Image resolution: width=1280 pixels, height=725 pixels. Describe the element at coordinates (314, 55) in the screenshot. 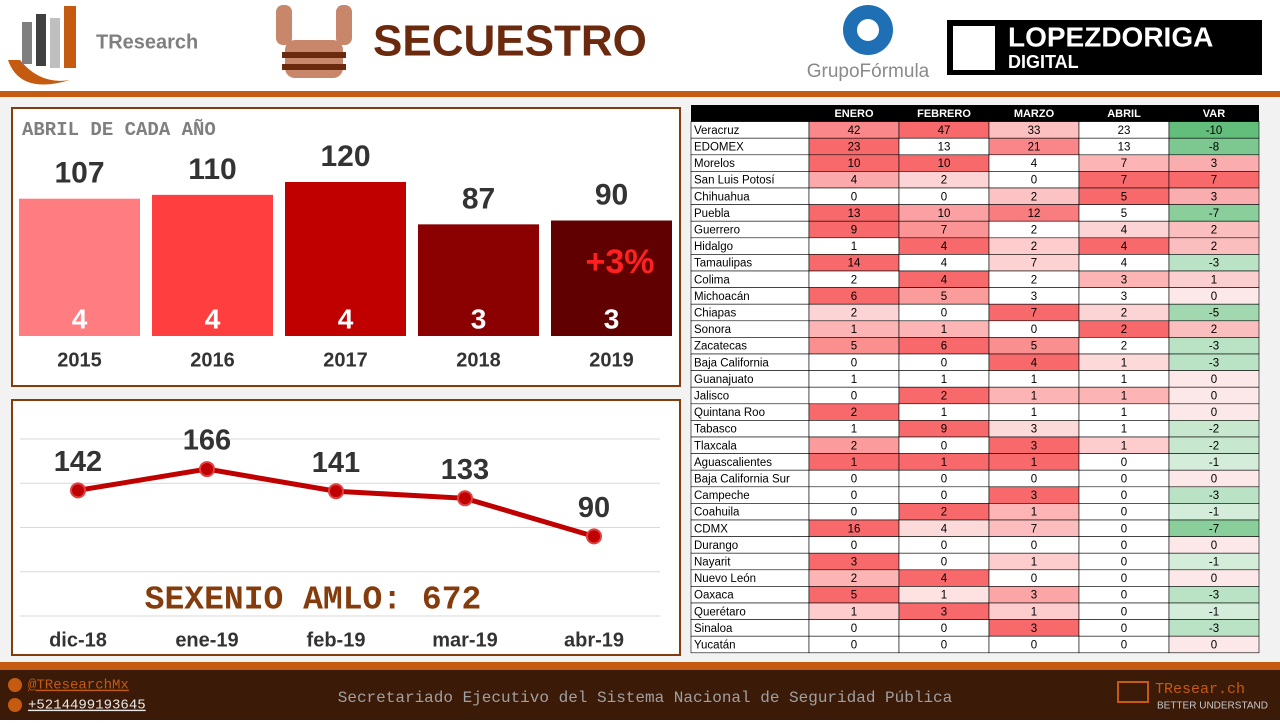

I see `icon-rope` at that location.